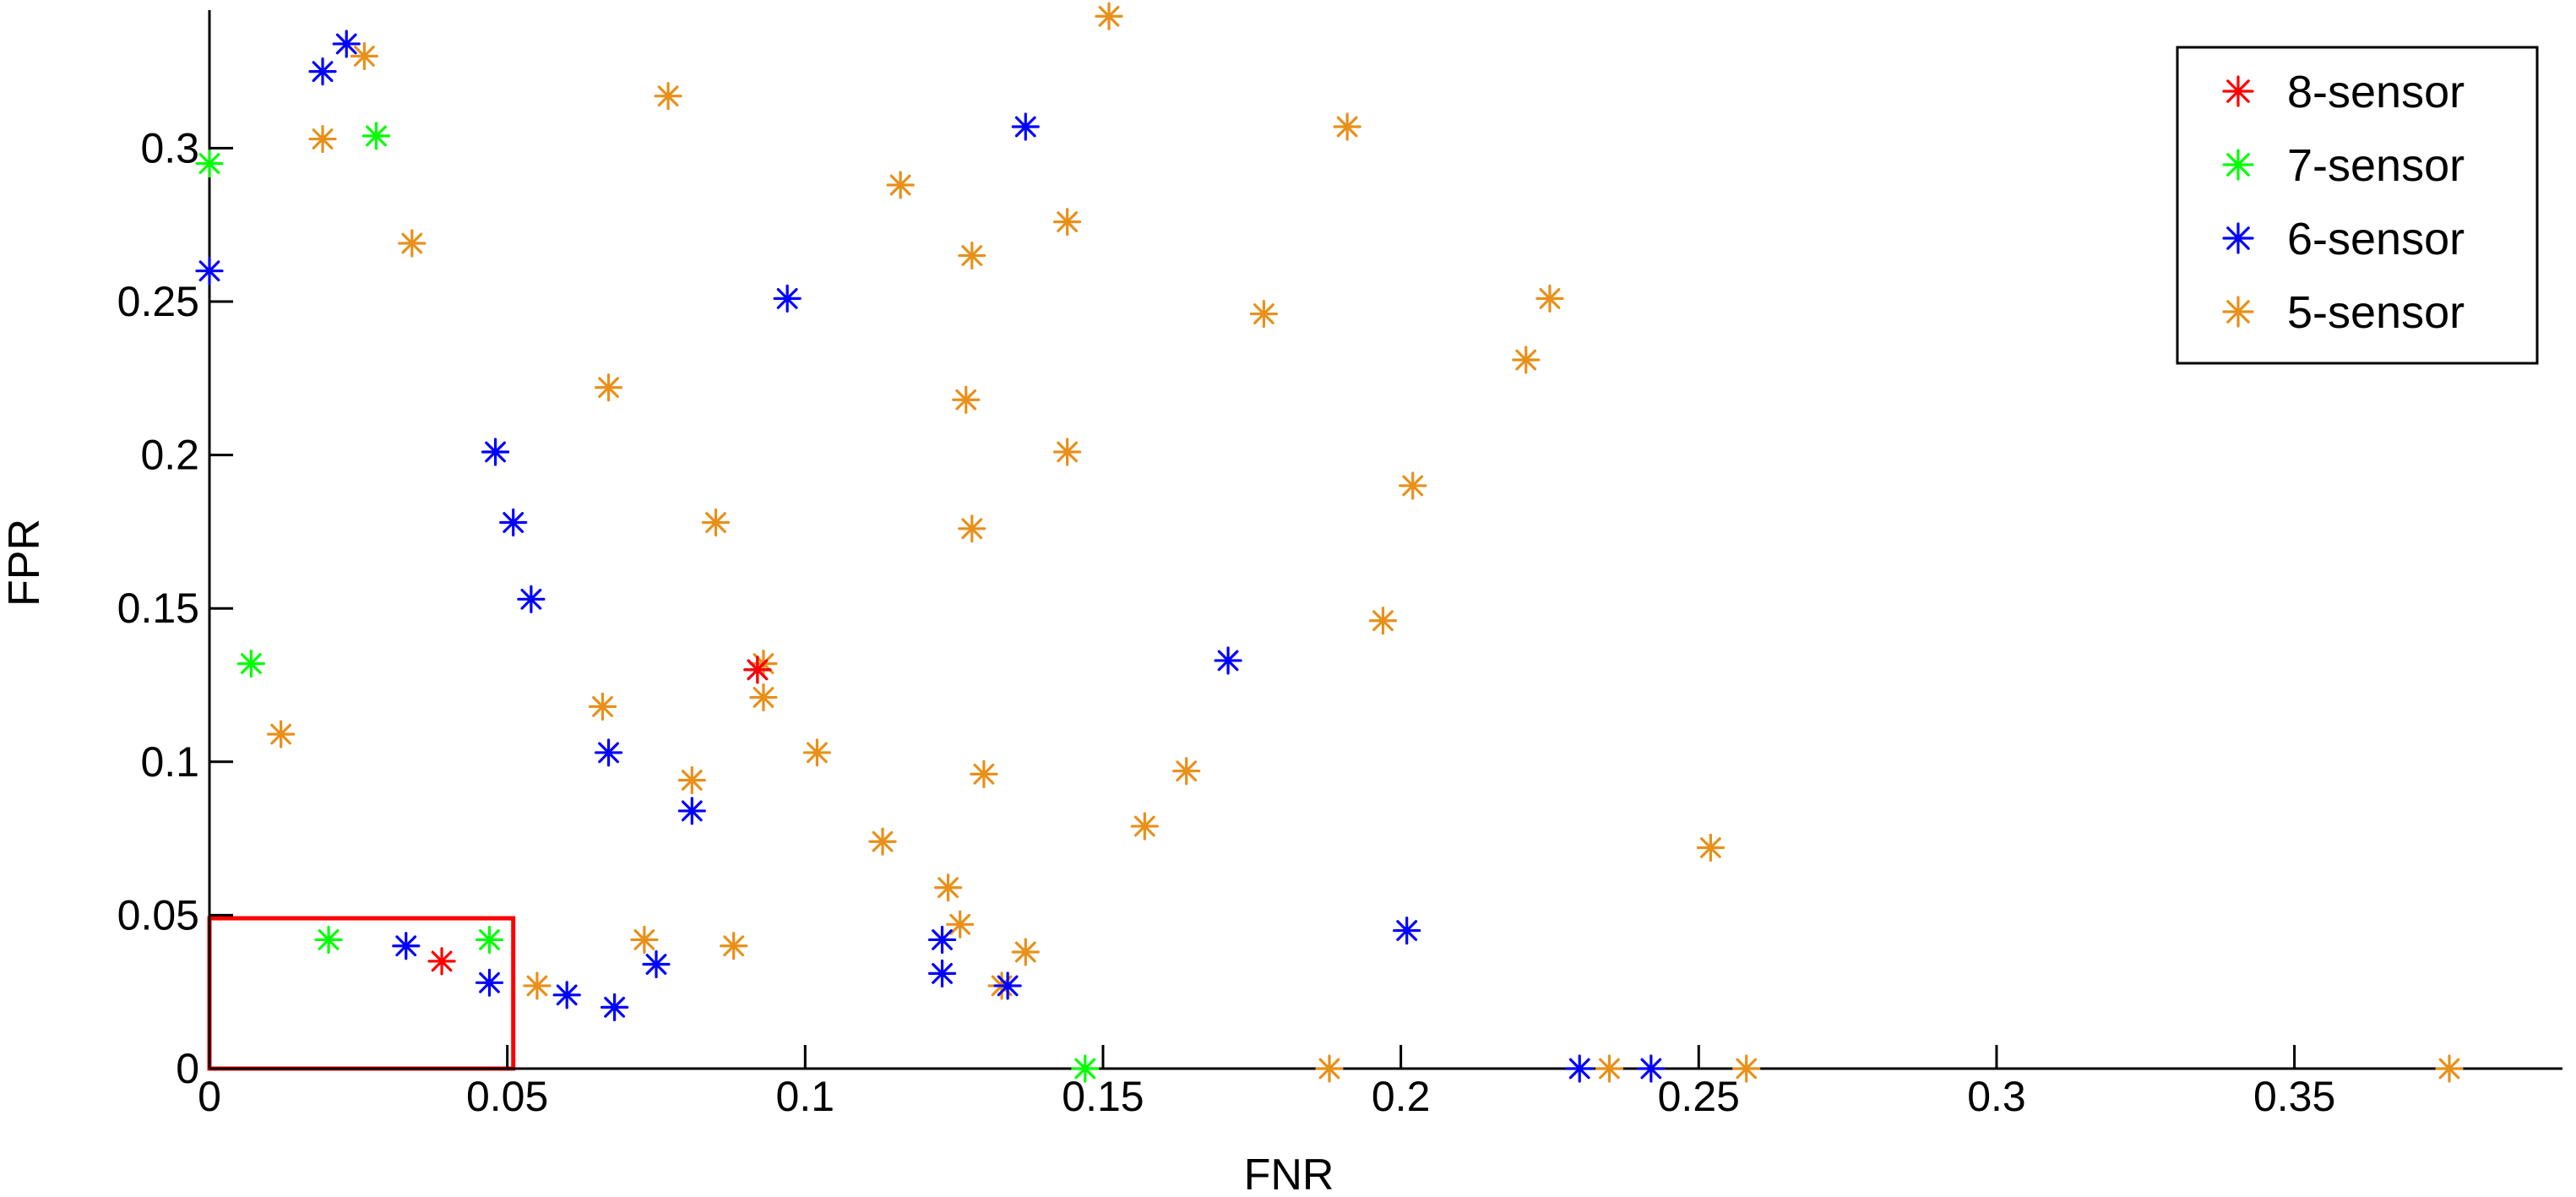  What do you see at coordinates (2376, 239) in the screenshot?
I see `legend-label: 6-sensor` at bounding box center [2376, 239].